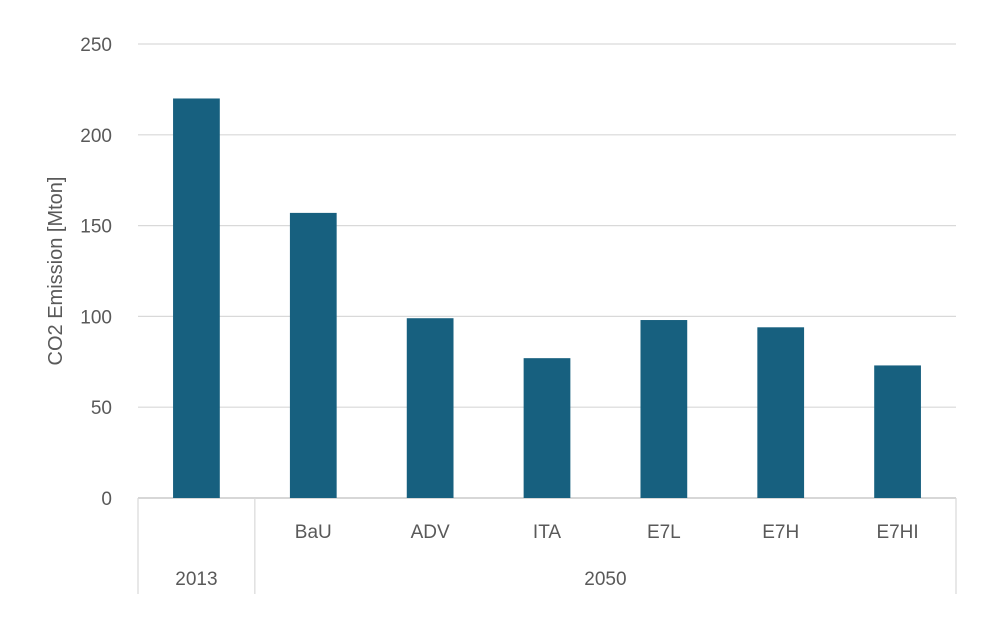  What do you see at coordinates (106, 499) in the screenshot?
I see `y-tick-label: 0` at bounding box center [106, 499].